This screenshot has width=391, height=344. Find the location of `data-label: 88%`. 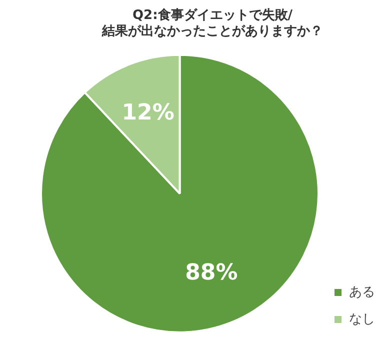

data-label: 88% is located at coordinates (211, 273).